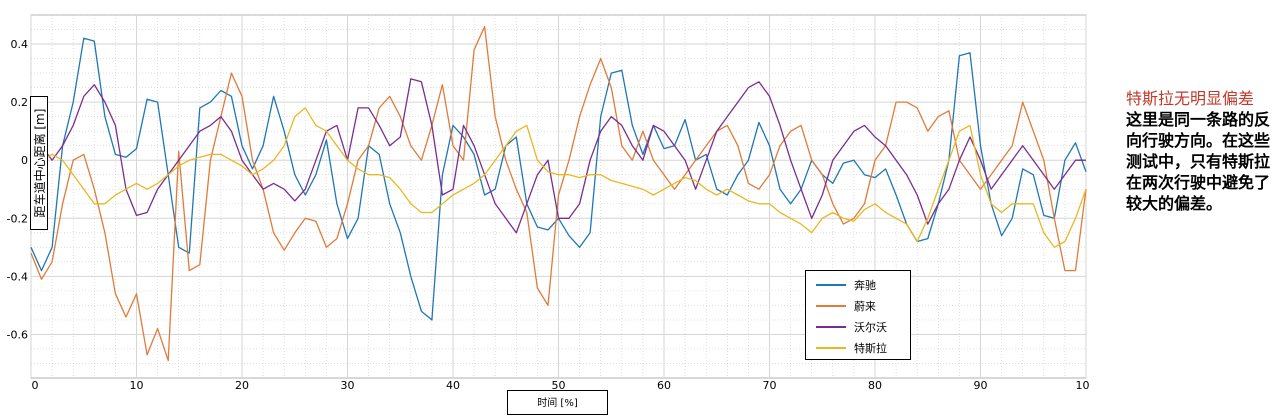 The height and width of the screenshot is (420, 1288). I want to click on y-tick-label: 0, so click(24, 160).